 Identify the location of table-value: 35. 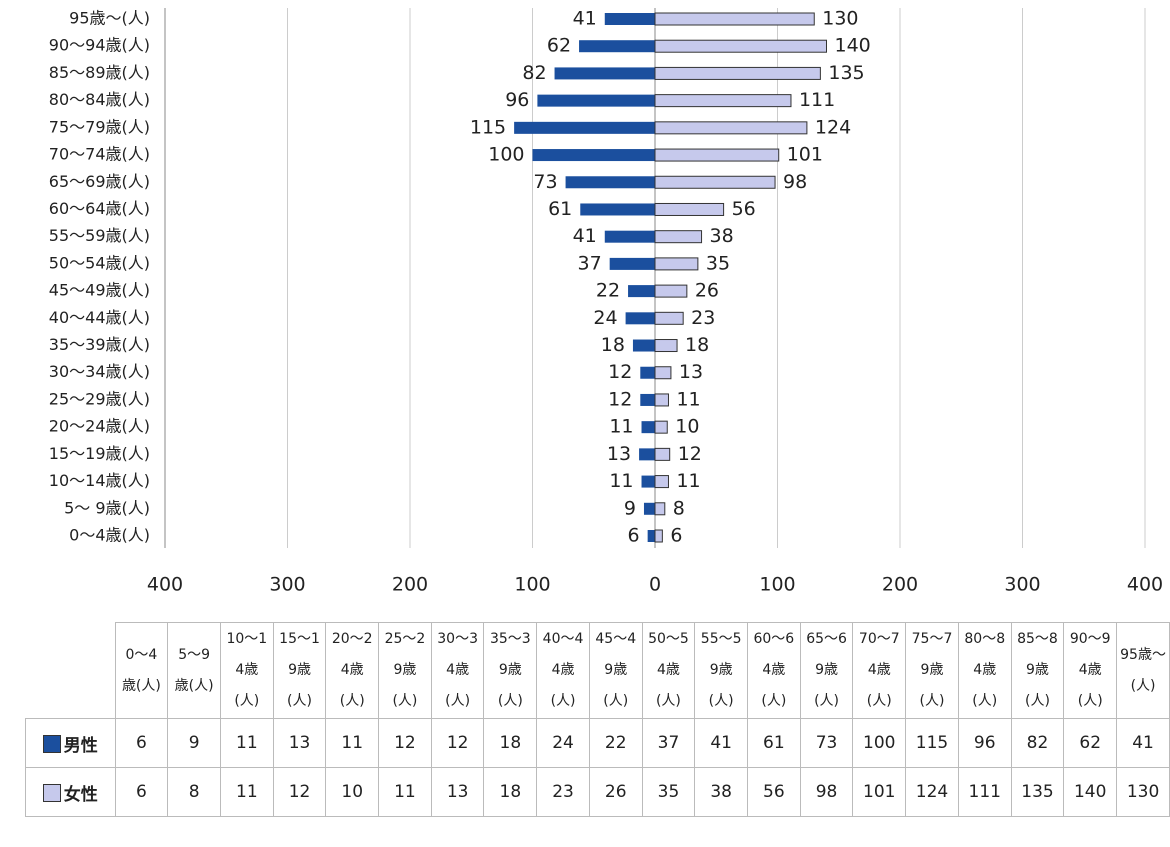
(668, 792).